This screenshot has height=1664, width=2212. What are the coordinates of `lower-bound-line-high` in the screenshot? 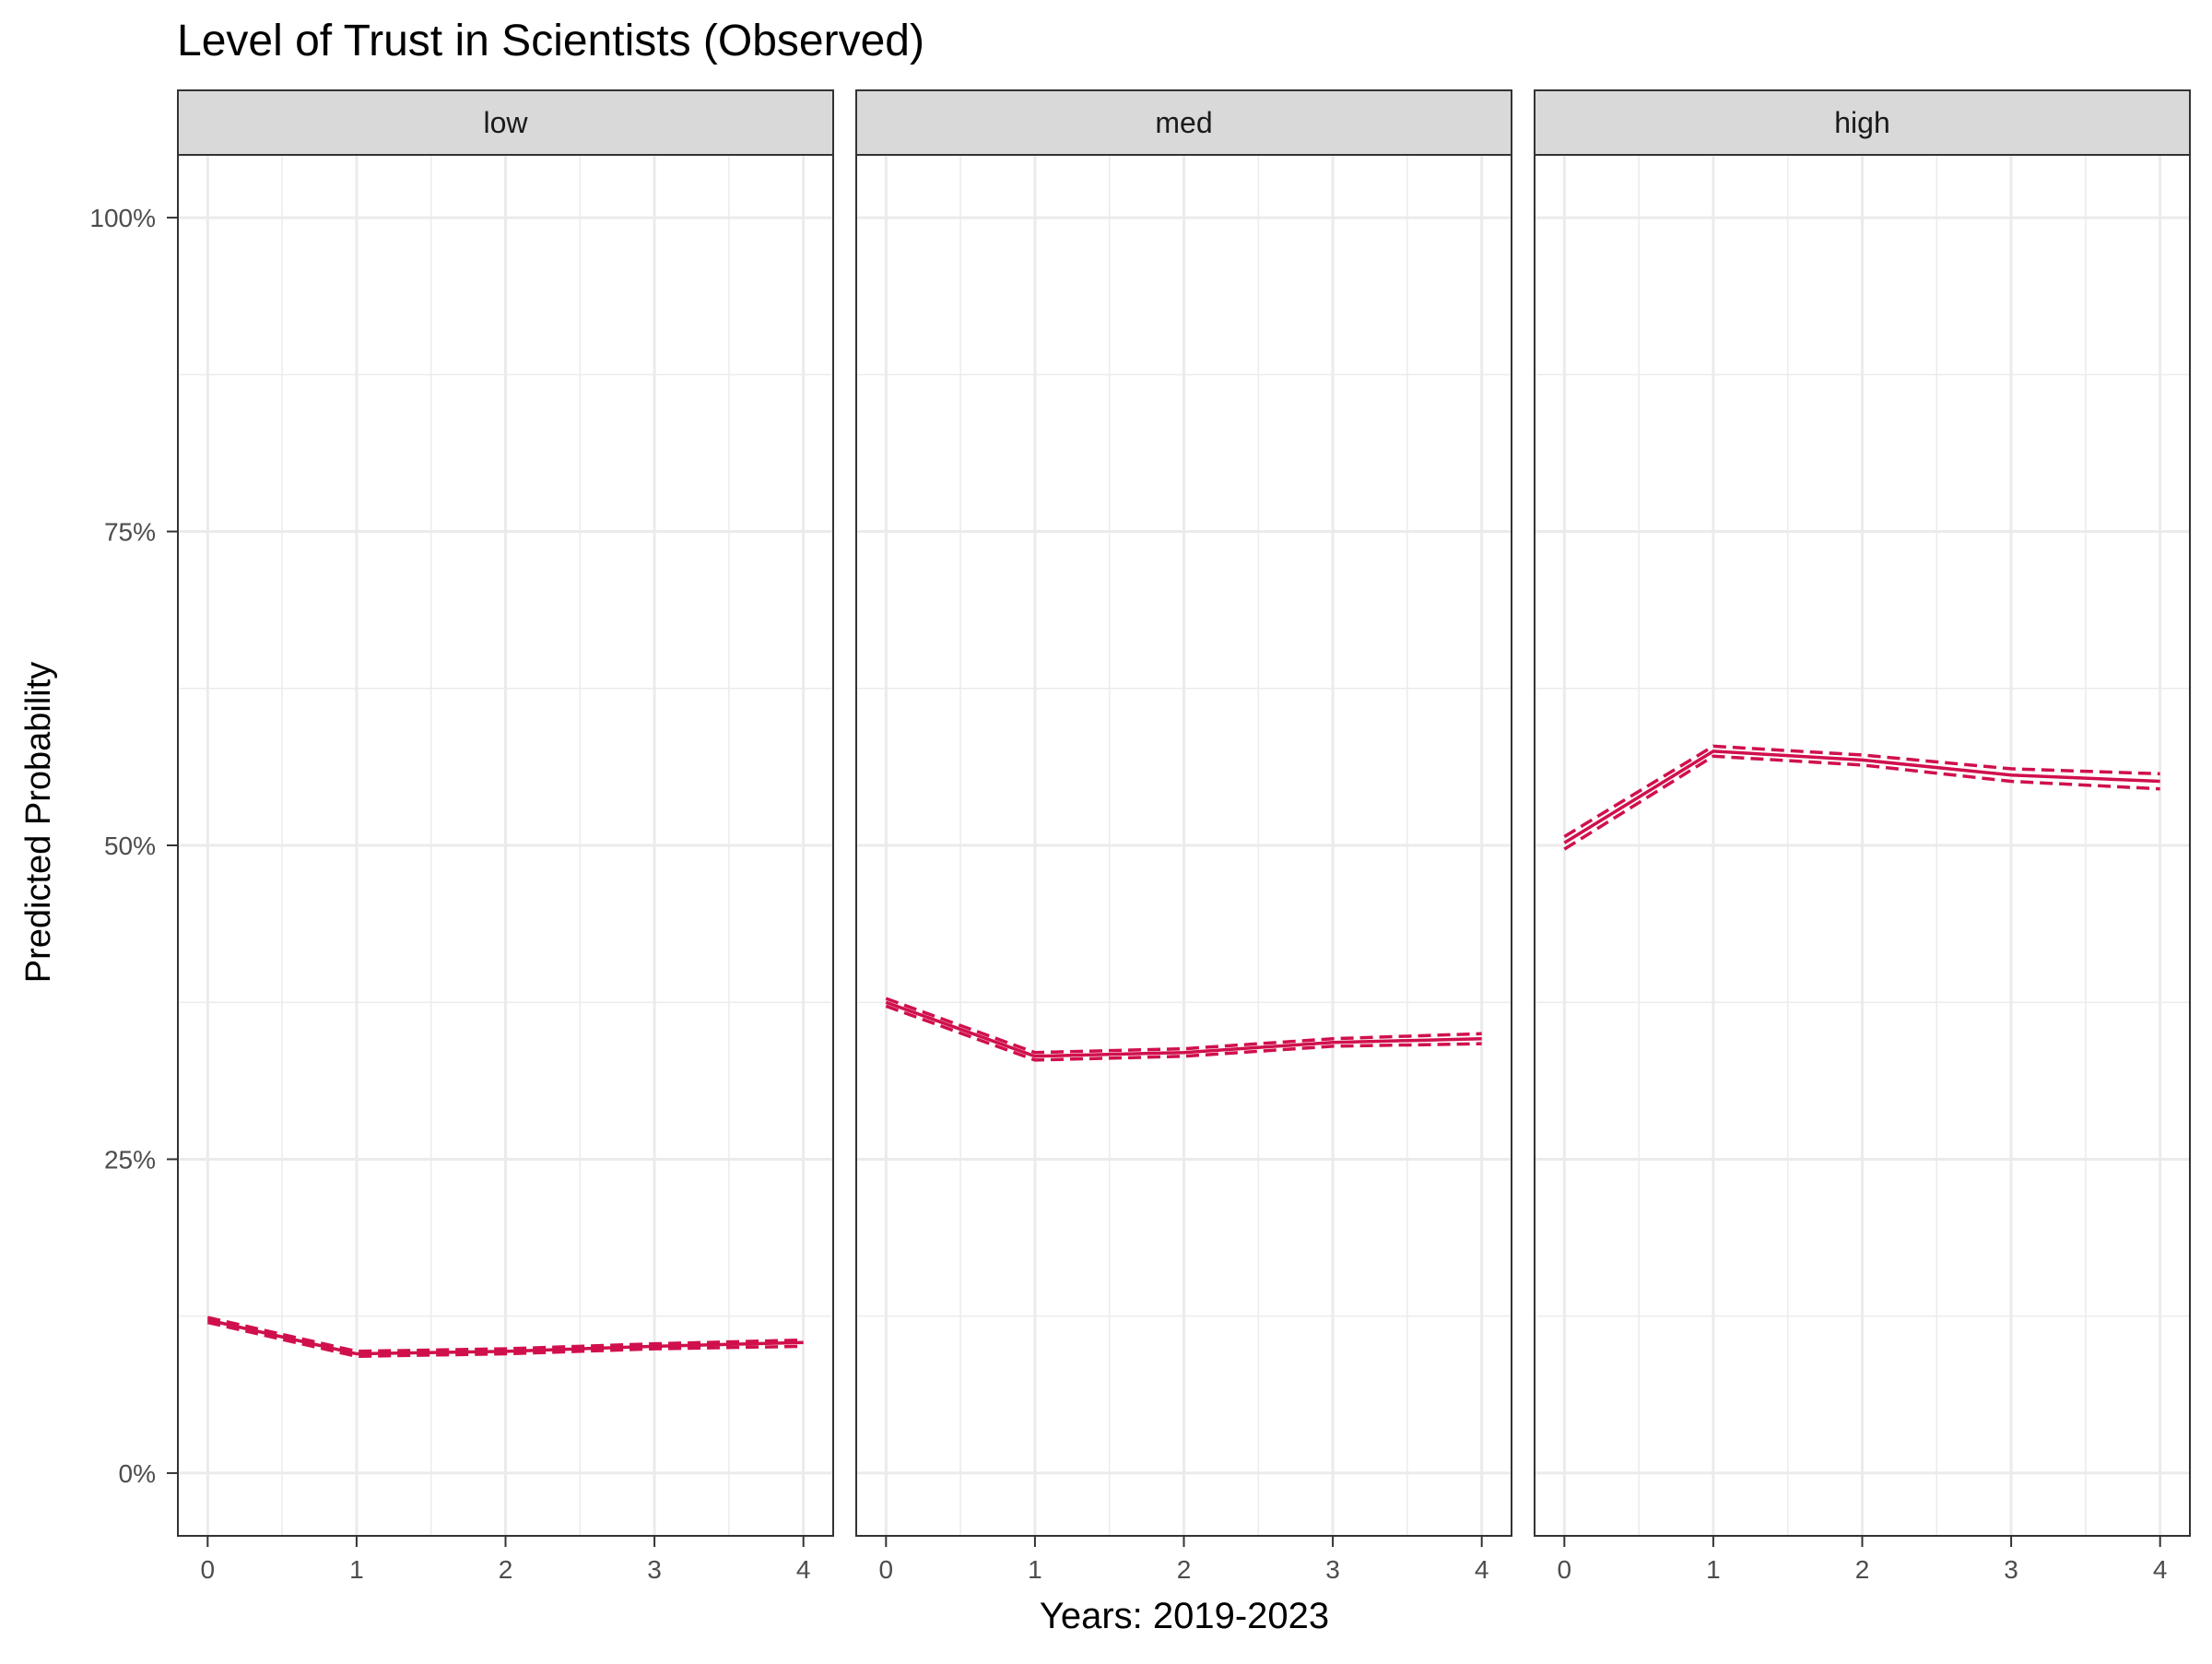 It's located at (1861, 802).